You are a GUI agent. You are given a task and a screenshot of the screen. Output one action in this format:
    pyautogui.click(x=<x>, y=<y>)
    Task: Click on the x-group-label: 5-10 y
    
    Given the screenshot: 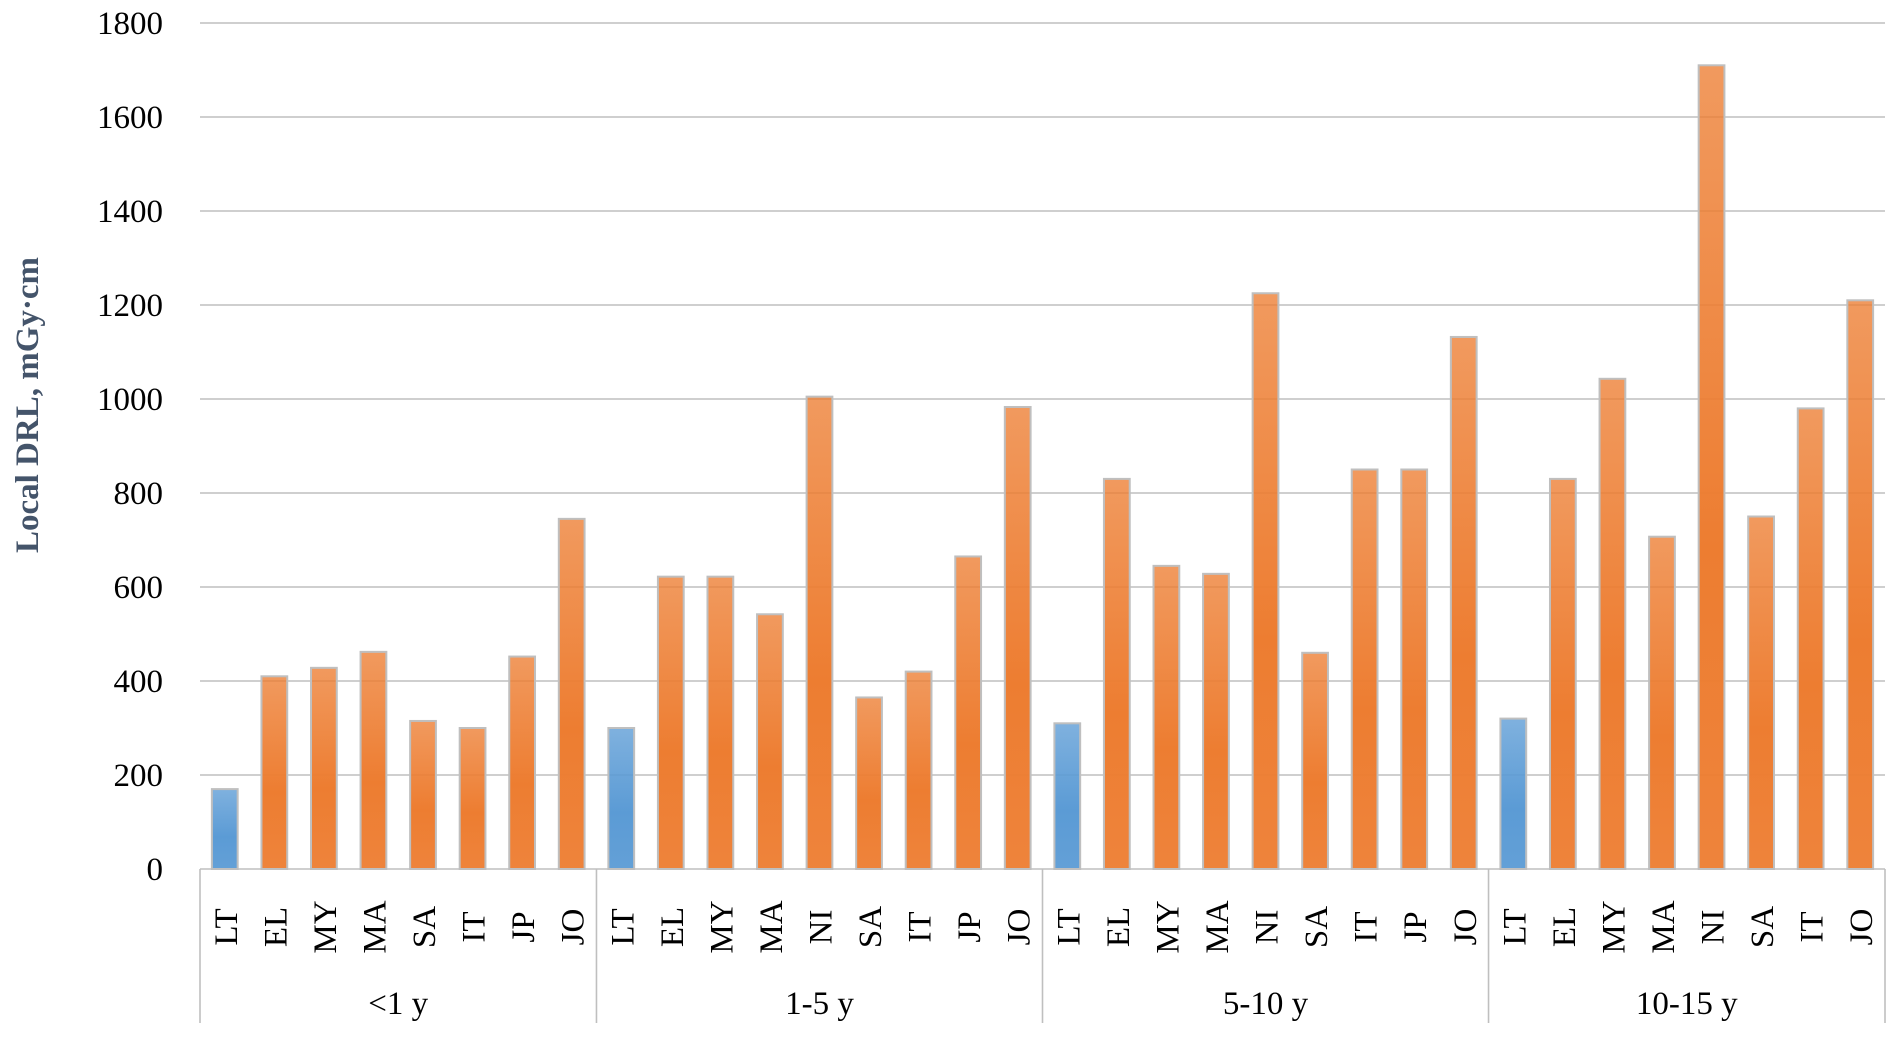 What is the action you would take?
    pyautogui.click(x=1266, y=1004)
    